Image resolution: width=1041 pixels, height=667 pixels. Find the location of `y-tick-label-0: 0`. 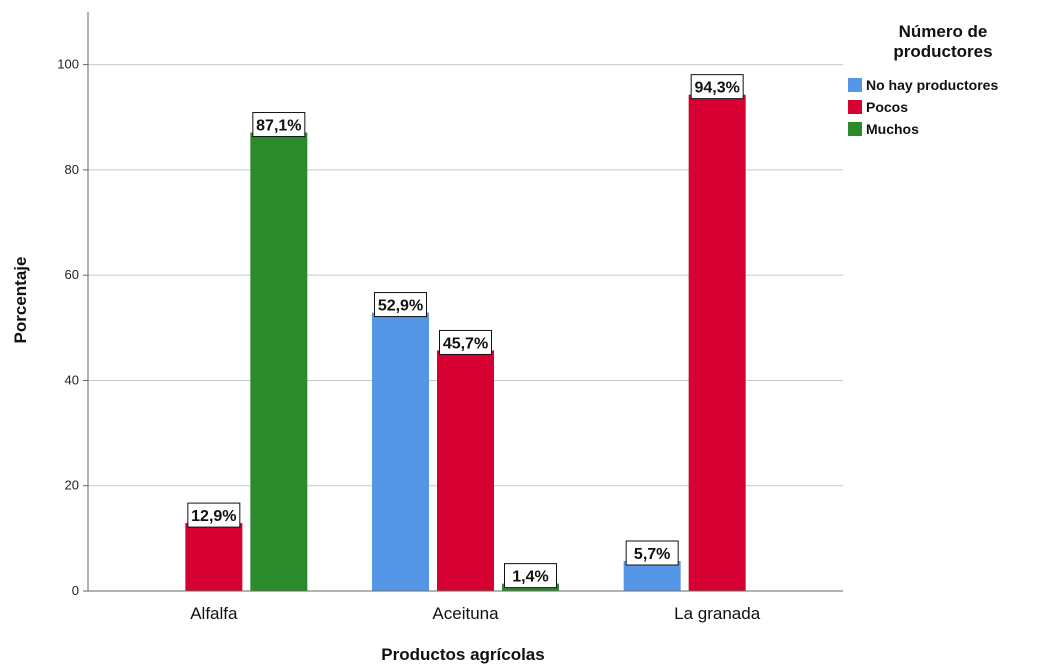

y-tick-label-0: 0 is located at coordinates (75, 590).